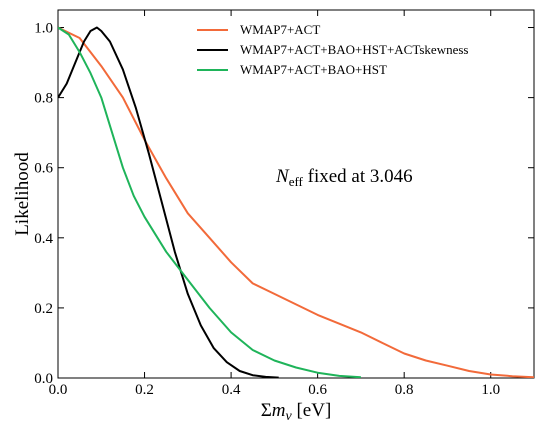  I want to click on y-tick-label: 0.6, so click(43, 169).